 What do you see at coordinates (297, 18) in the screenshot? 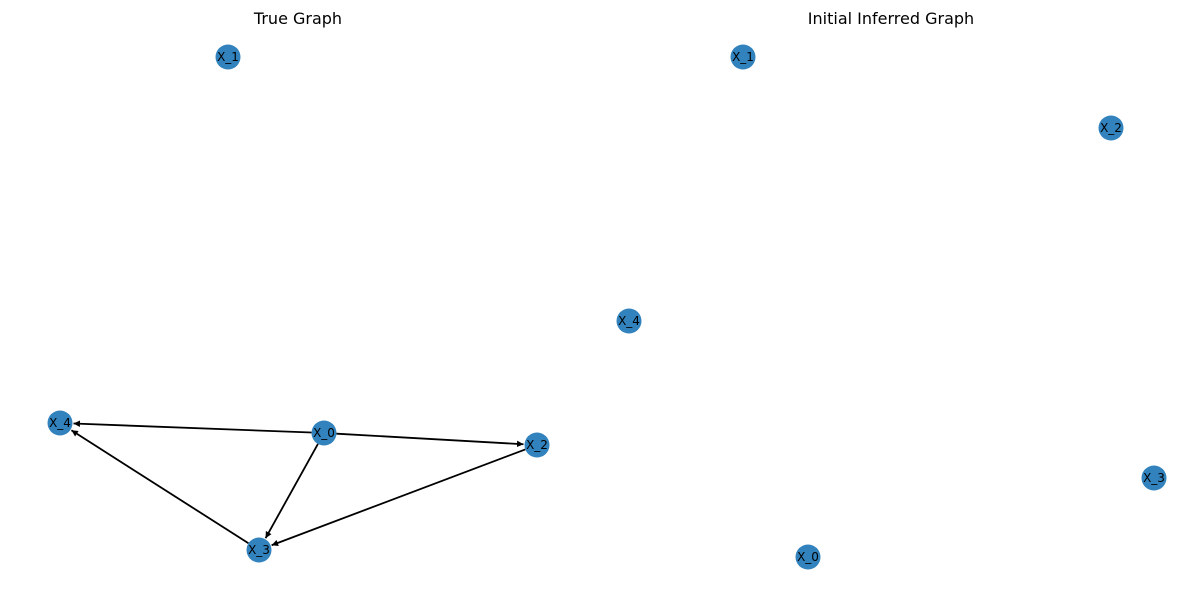
I see `panel-title-true-graph: True Graph` at bounding box center [297, 18].